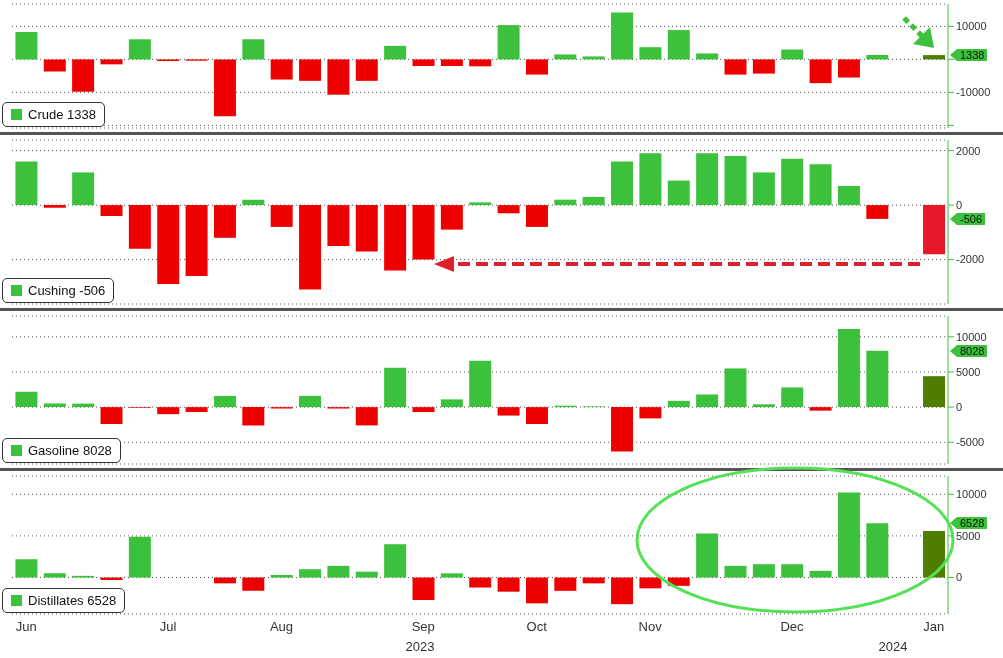  I want to click on legend-label: Distillates 6528, so click(72, 600).